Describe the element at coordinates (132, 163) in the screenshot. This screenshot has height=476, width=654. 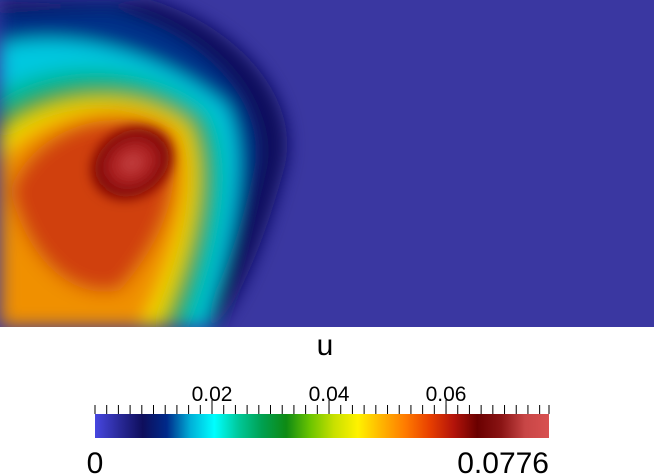
I see `field-maximum-spot` at that location.